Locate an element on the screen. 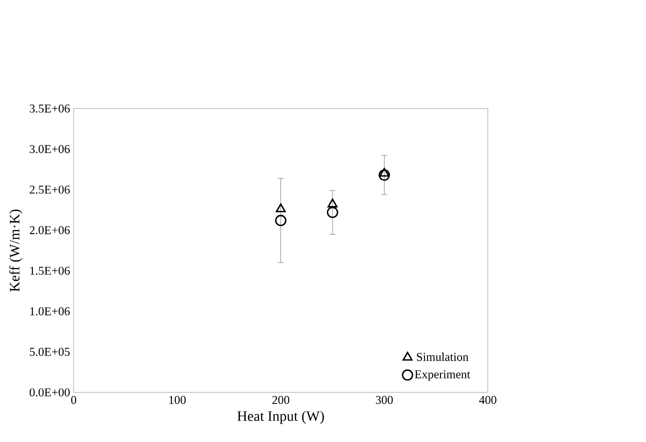  y-tick-label: 3.0E+06 is located at coordinates (50, 149).